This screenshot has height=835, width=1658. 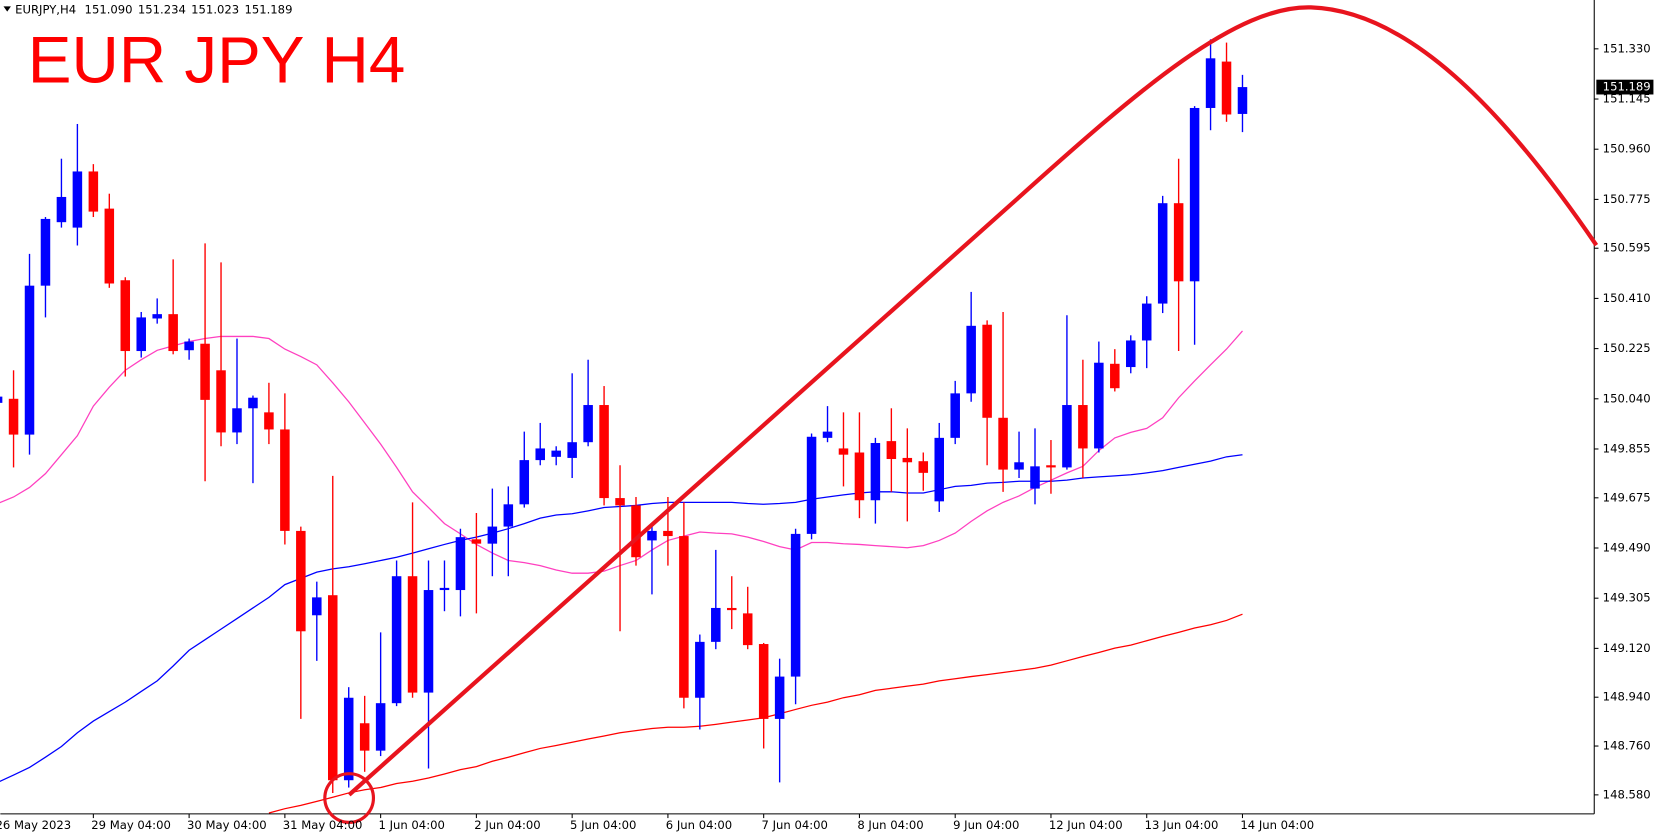 What do you see at coordinates (227, 825) in the screenshot?
I see `x-tick-label: 30 May 04:00` at bounding box center [227, 825].